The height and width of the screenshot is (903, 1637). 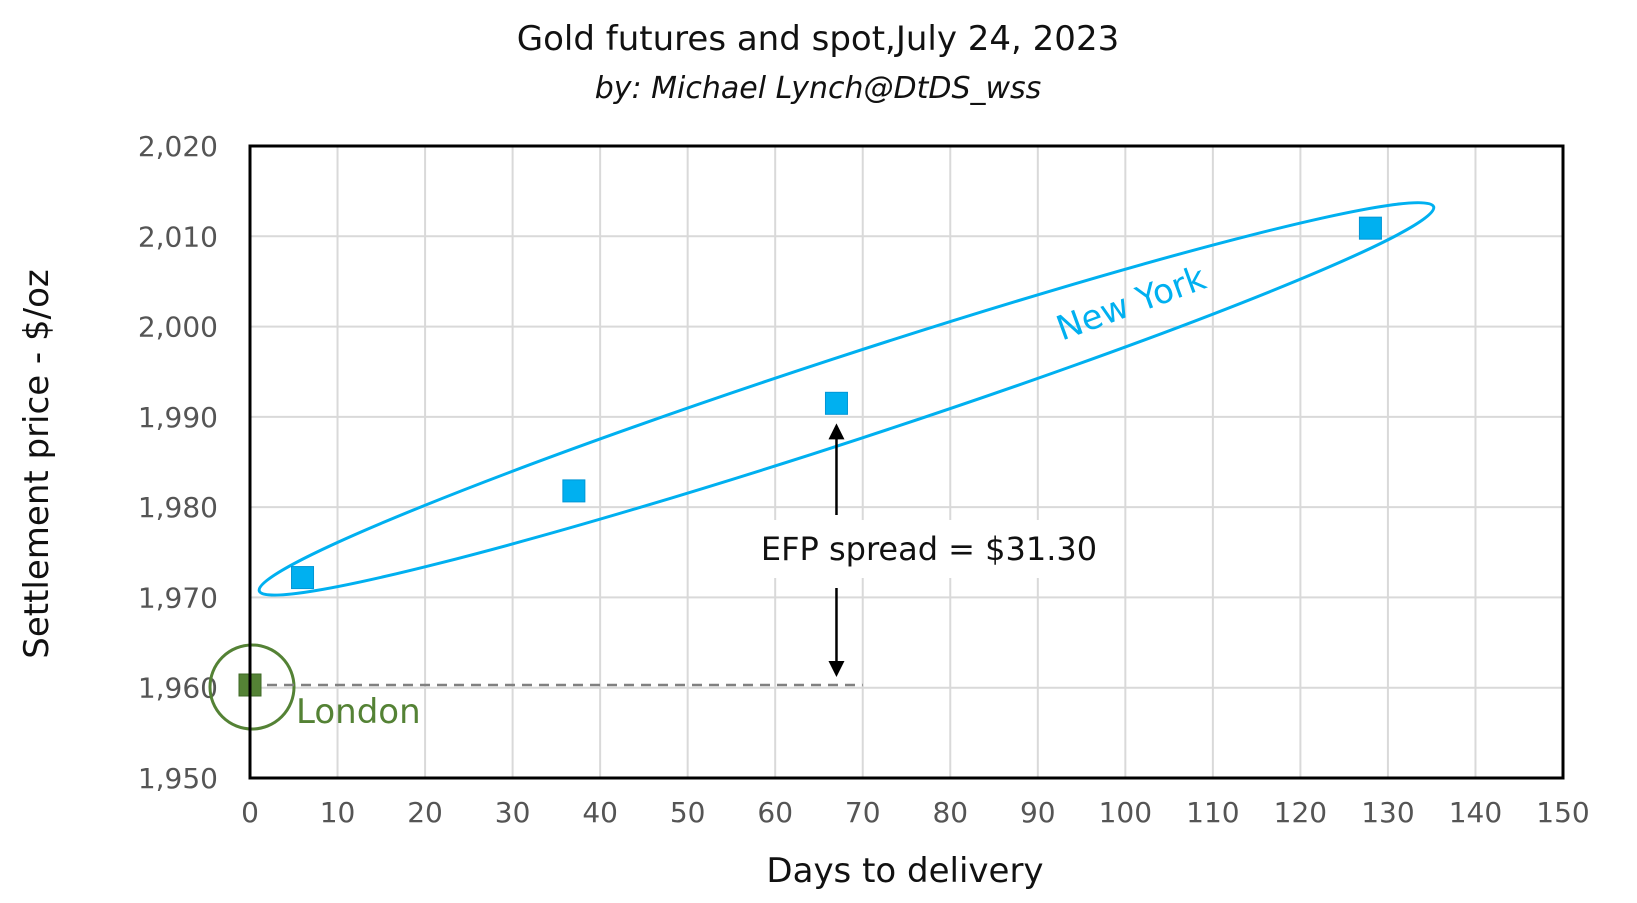 What do you see at coordinates (688, 812) in the screenshot?
I see `x-tick-label: 50` at bounding box center [688, 812].